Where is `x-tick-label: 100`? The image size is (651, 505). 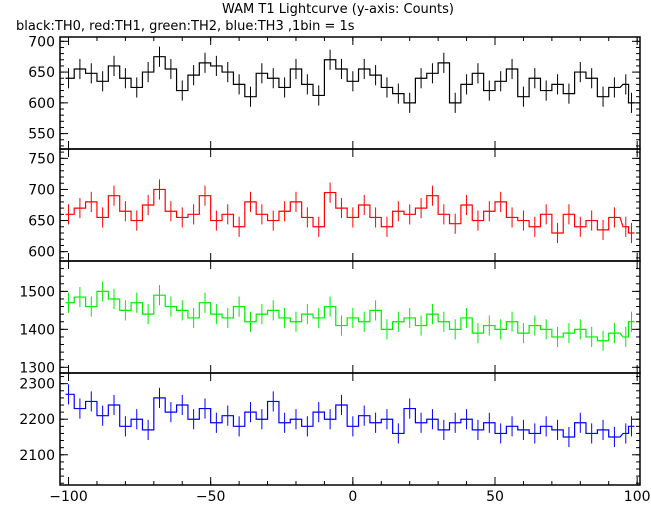 x-tick-label: 100 is located at coordinates (637, 497).